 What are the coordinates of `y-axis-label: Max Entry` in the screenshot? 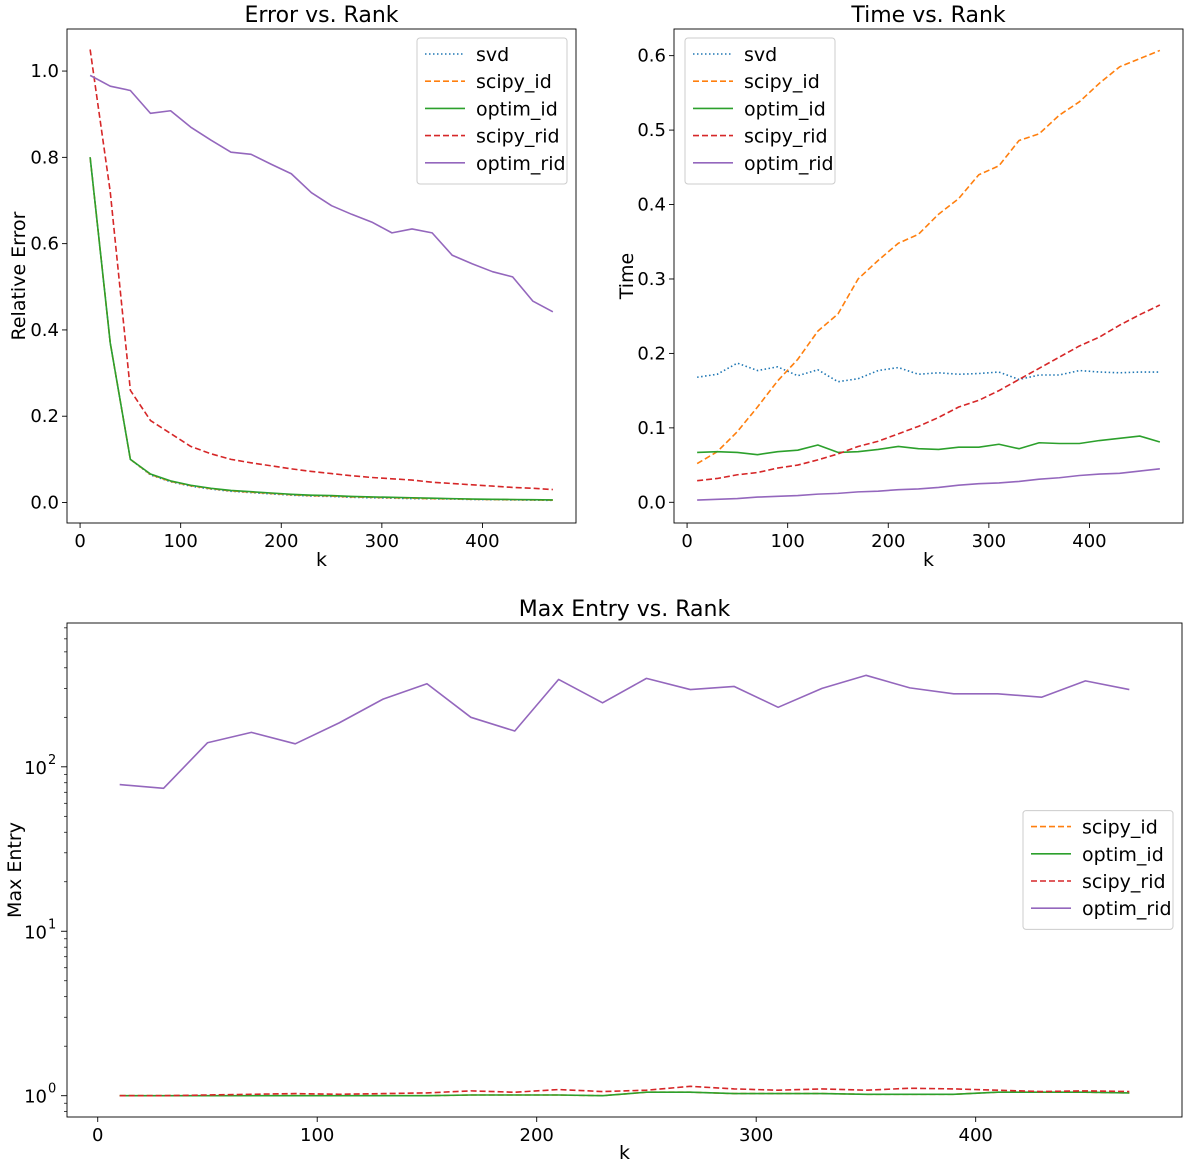 It's located at (15, 870).